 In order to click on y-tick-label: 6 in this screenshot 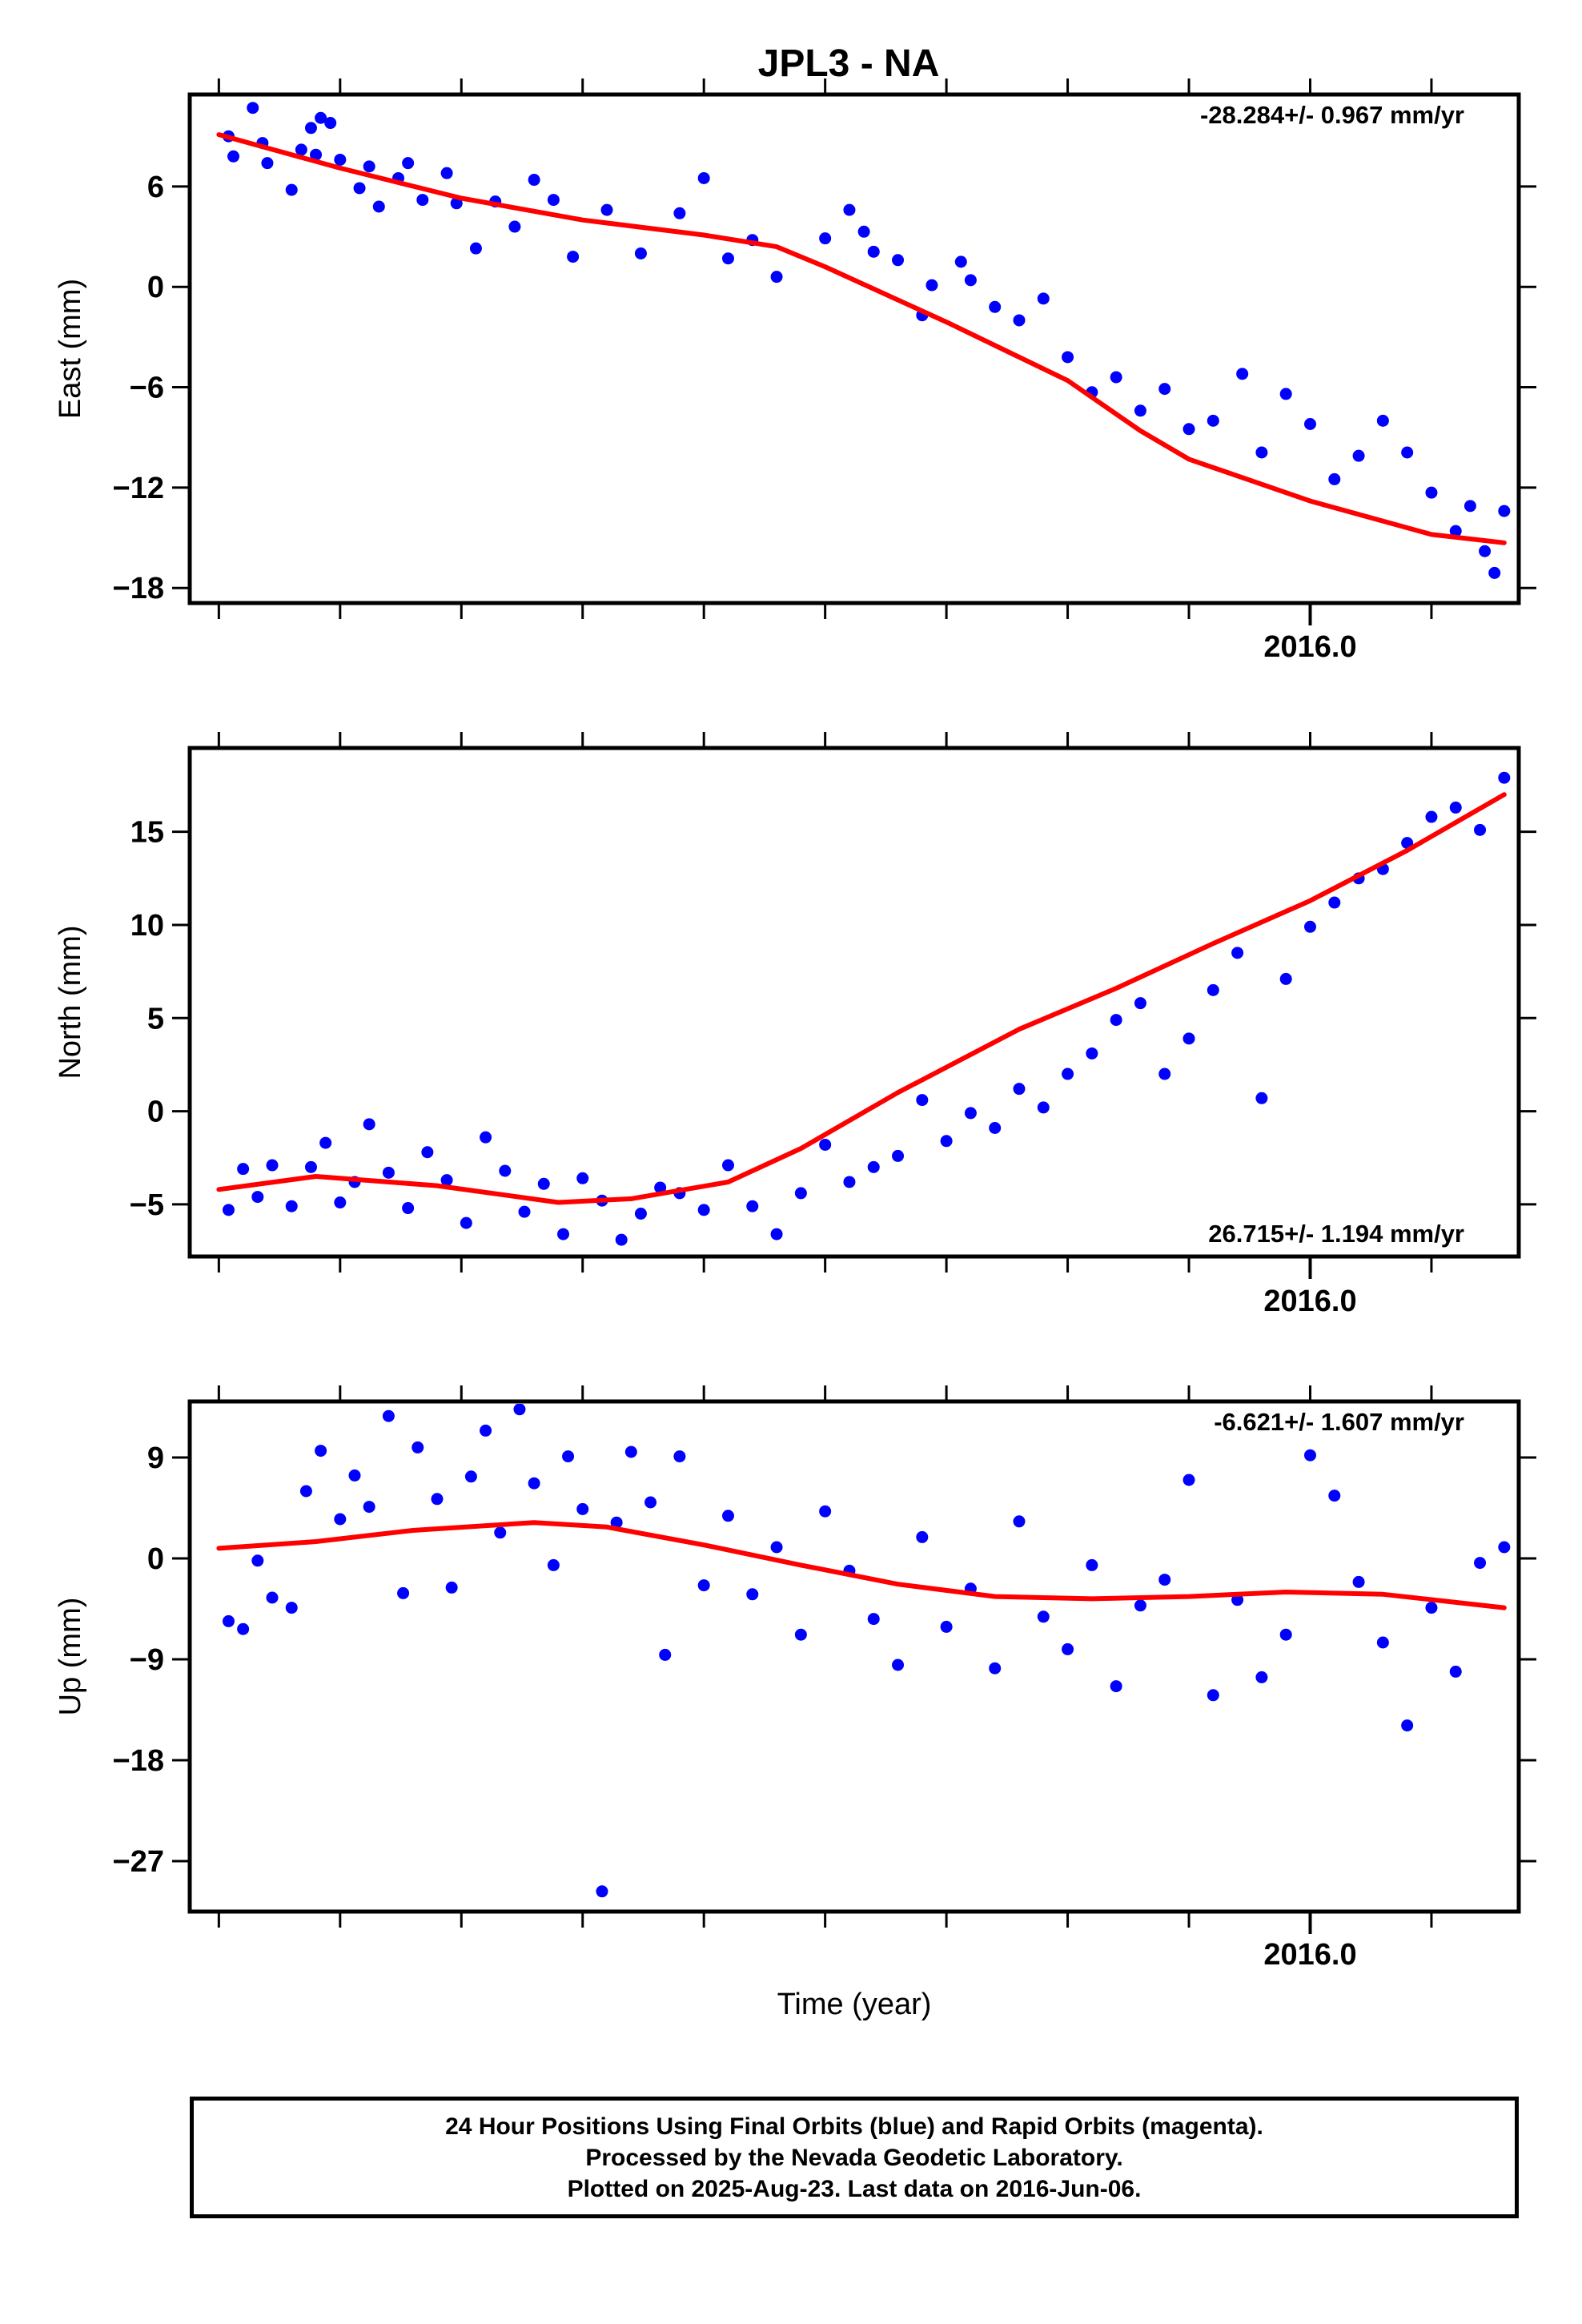, I will do `click(155, 187)`.